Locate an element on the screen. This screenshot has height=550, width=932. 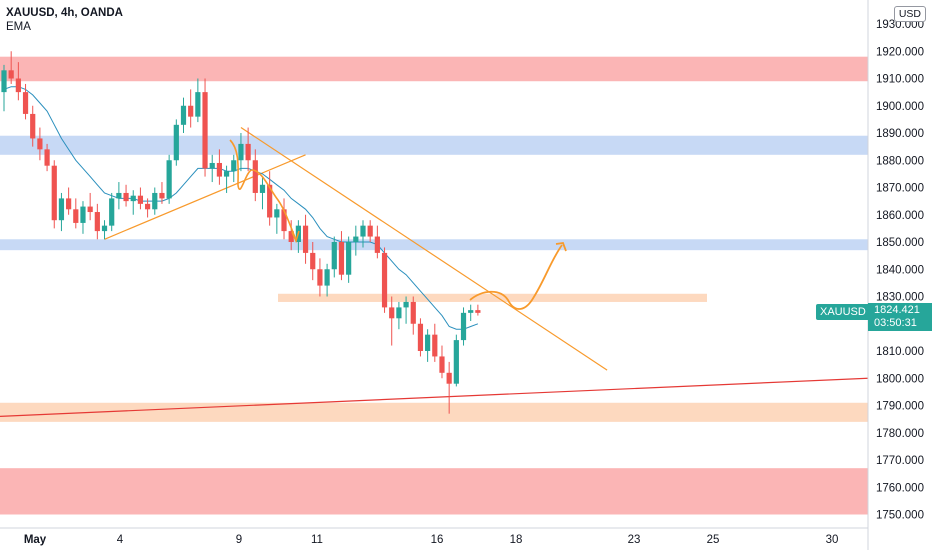
drawings-front-layer is located at coordinates (398, 224).